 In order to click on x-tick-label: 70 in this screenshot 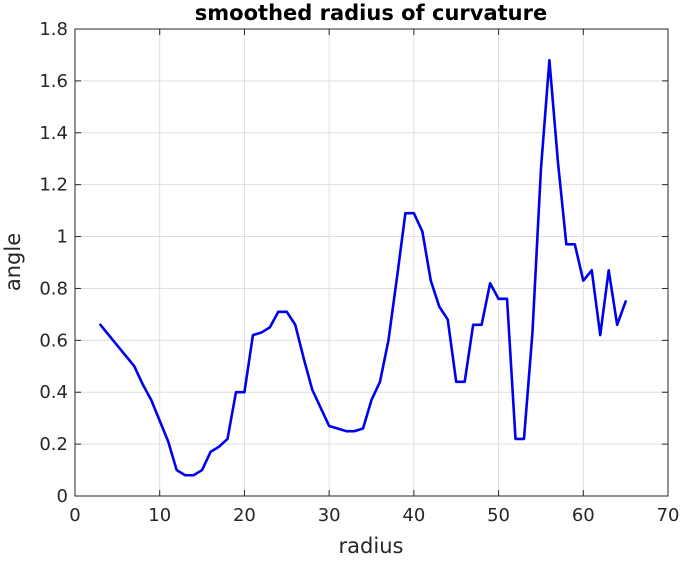, I will do `click(668, 515)`.